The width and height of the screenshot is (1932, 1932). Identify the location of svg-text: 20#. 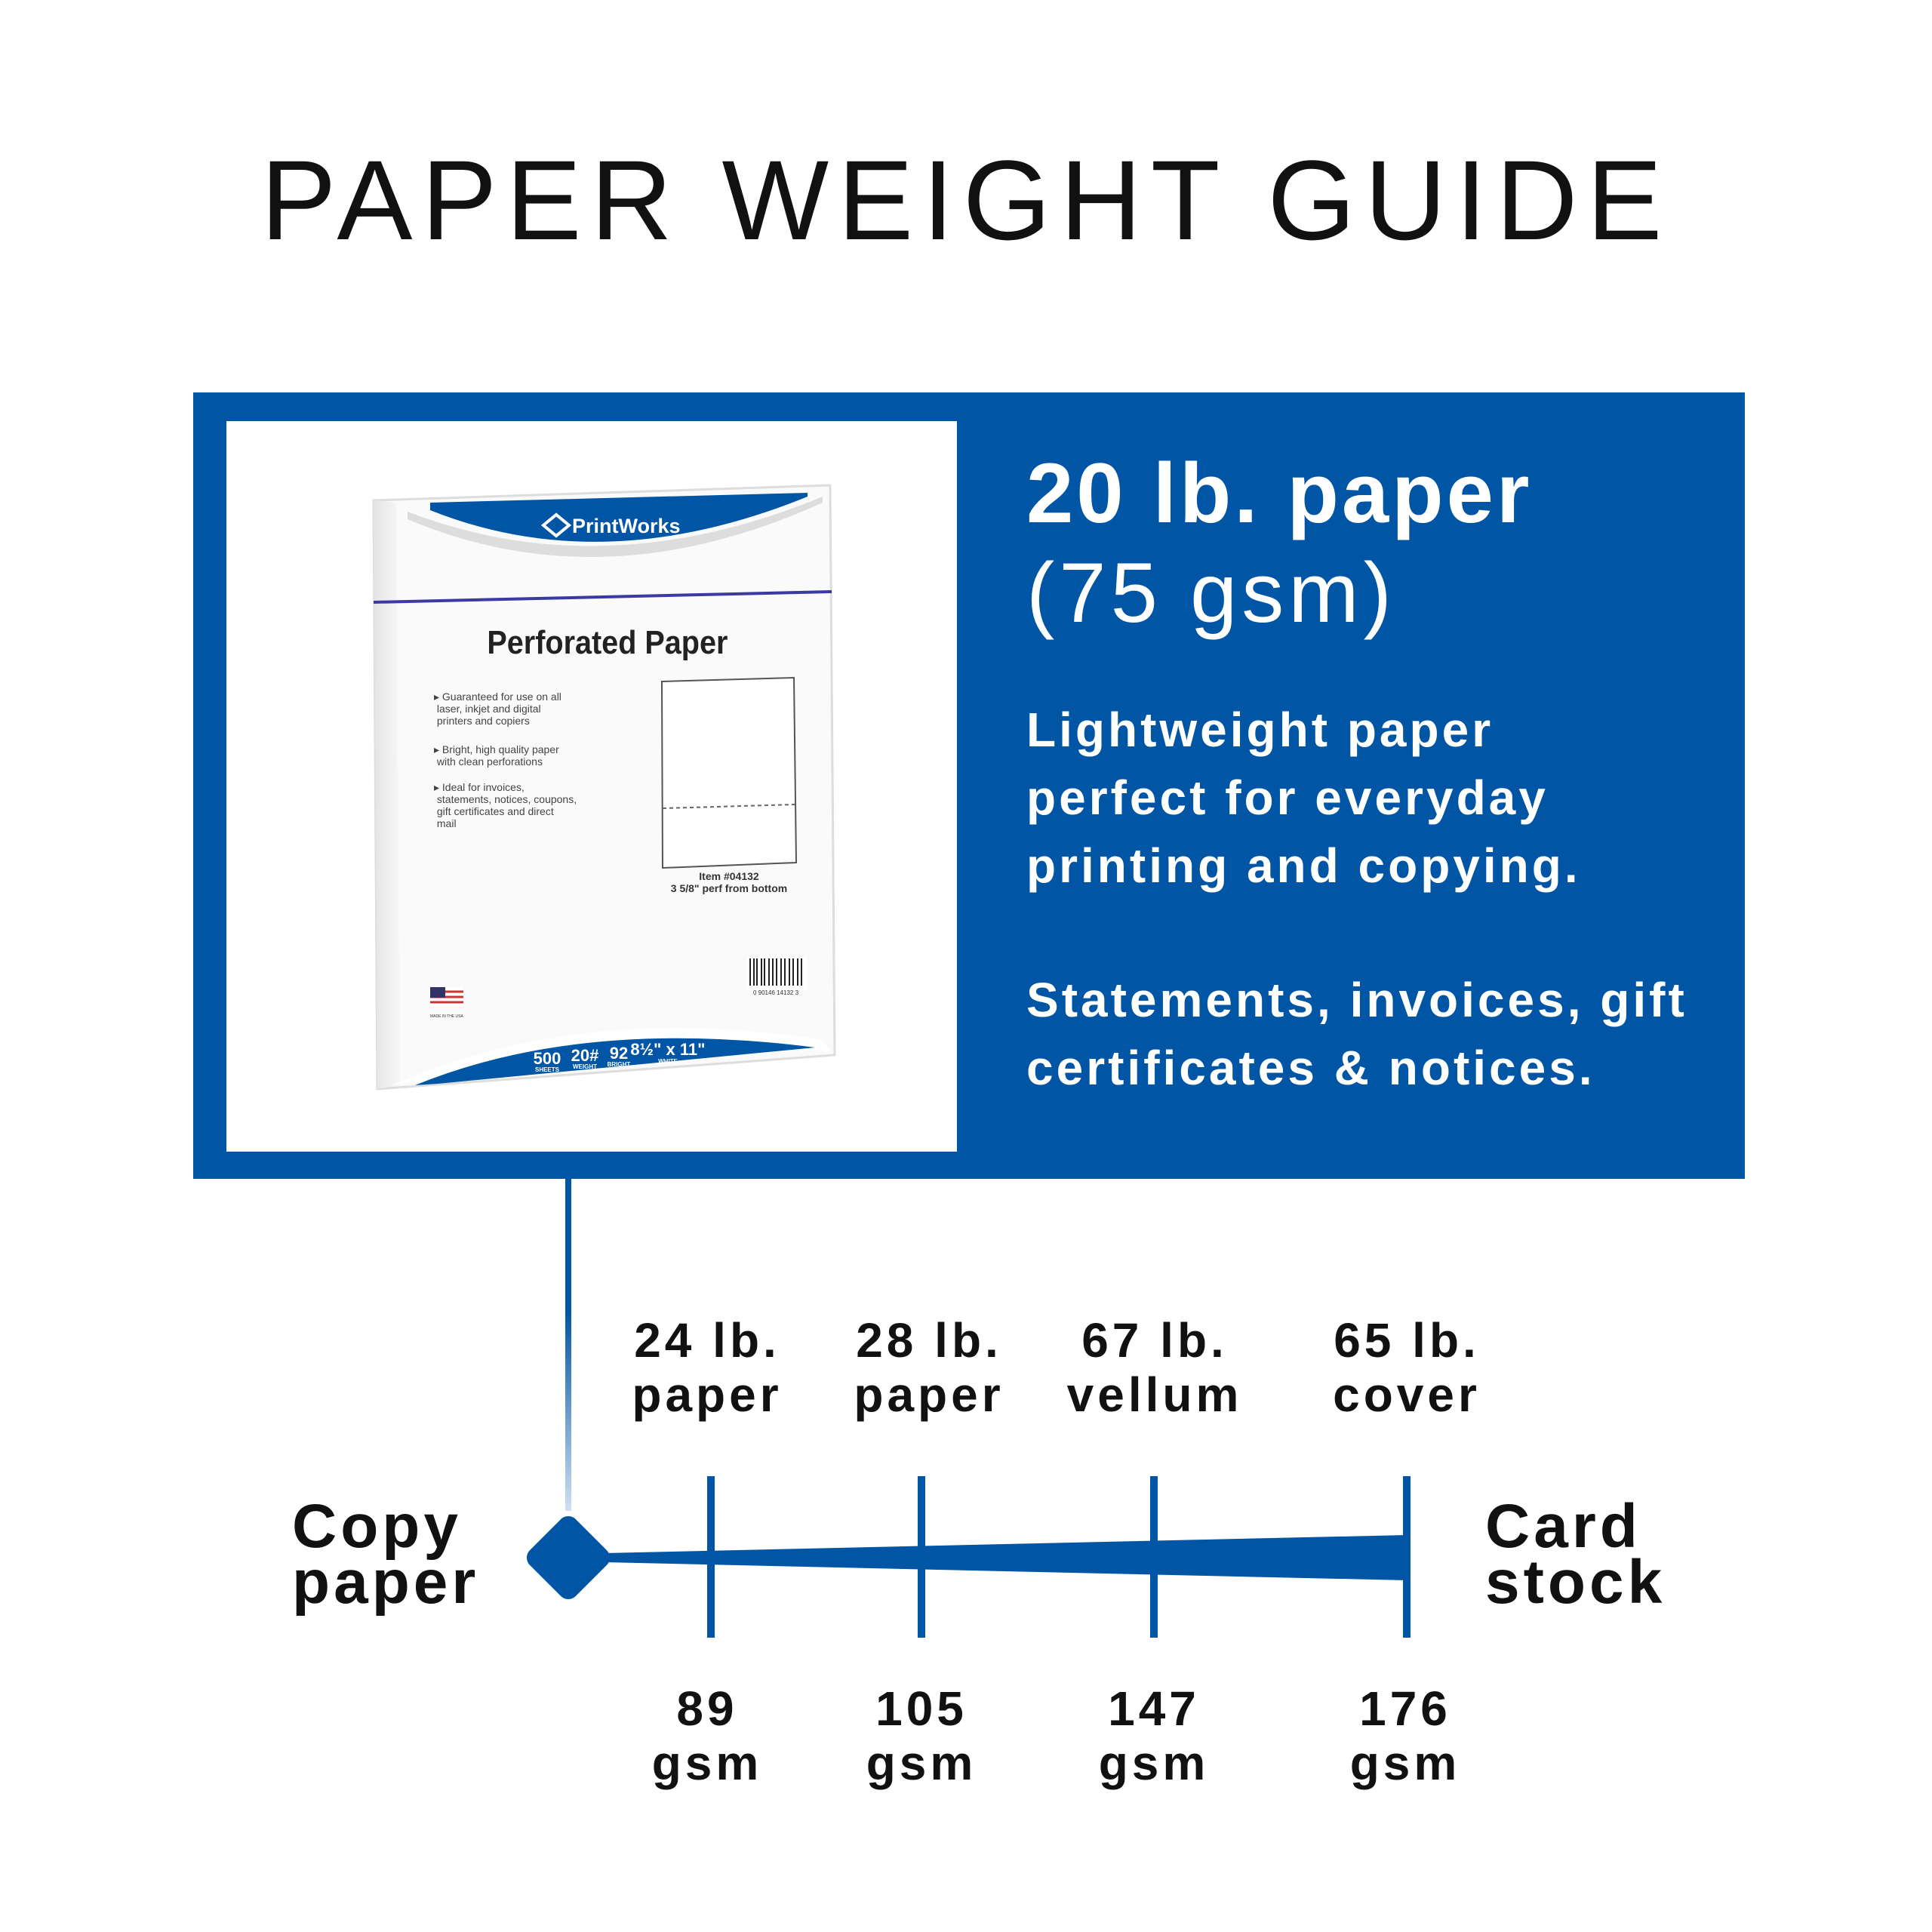
(585, 1055).